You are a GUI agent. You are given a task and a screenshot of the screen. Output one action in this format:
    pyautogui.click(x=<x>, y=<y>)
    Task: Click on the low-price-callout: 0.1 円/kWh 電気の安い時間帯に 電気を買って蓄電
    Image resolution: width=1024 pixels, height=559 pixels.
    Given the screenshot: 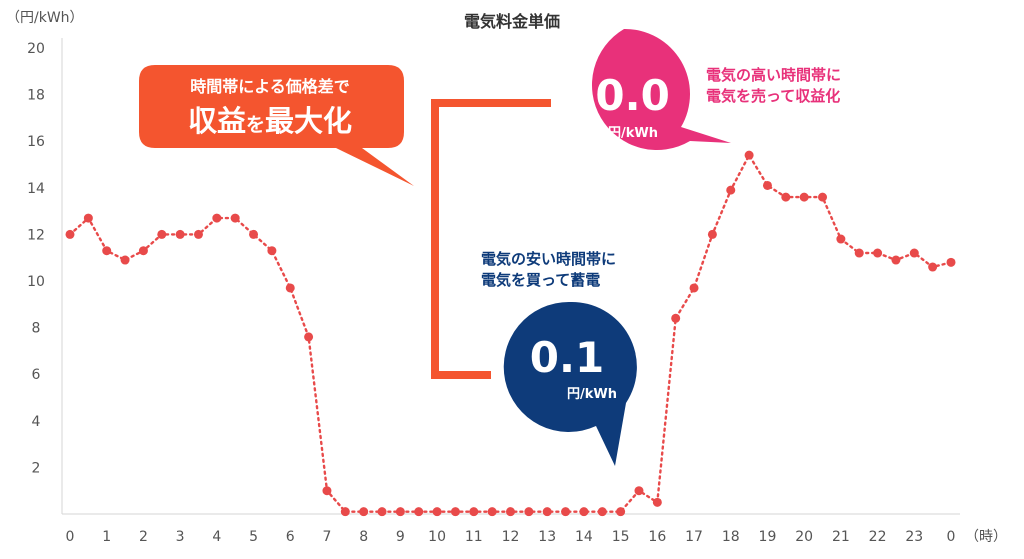 What is the action you would take?
    pyautogui.click(x=559, y=358)
    